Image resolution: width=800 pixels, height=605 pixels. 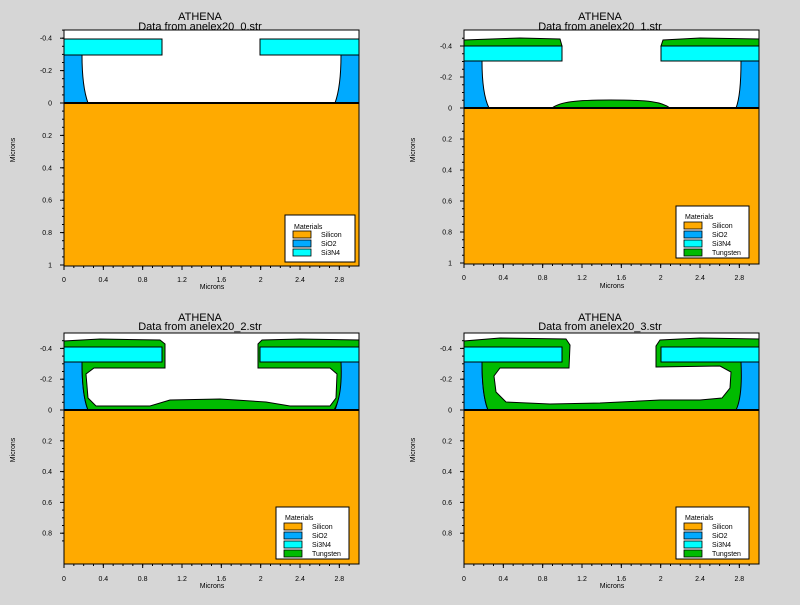 I want to click on tungsten-cap-left, so click(x=513, y=42).